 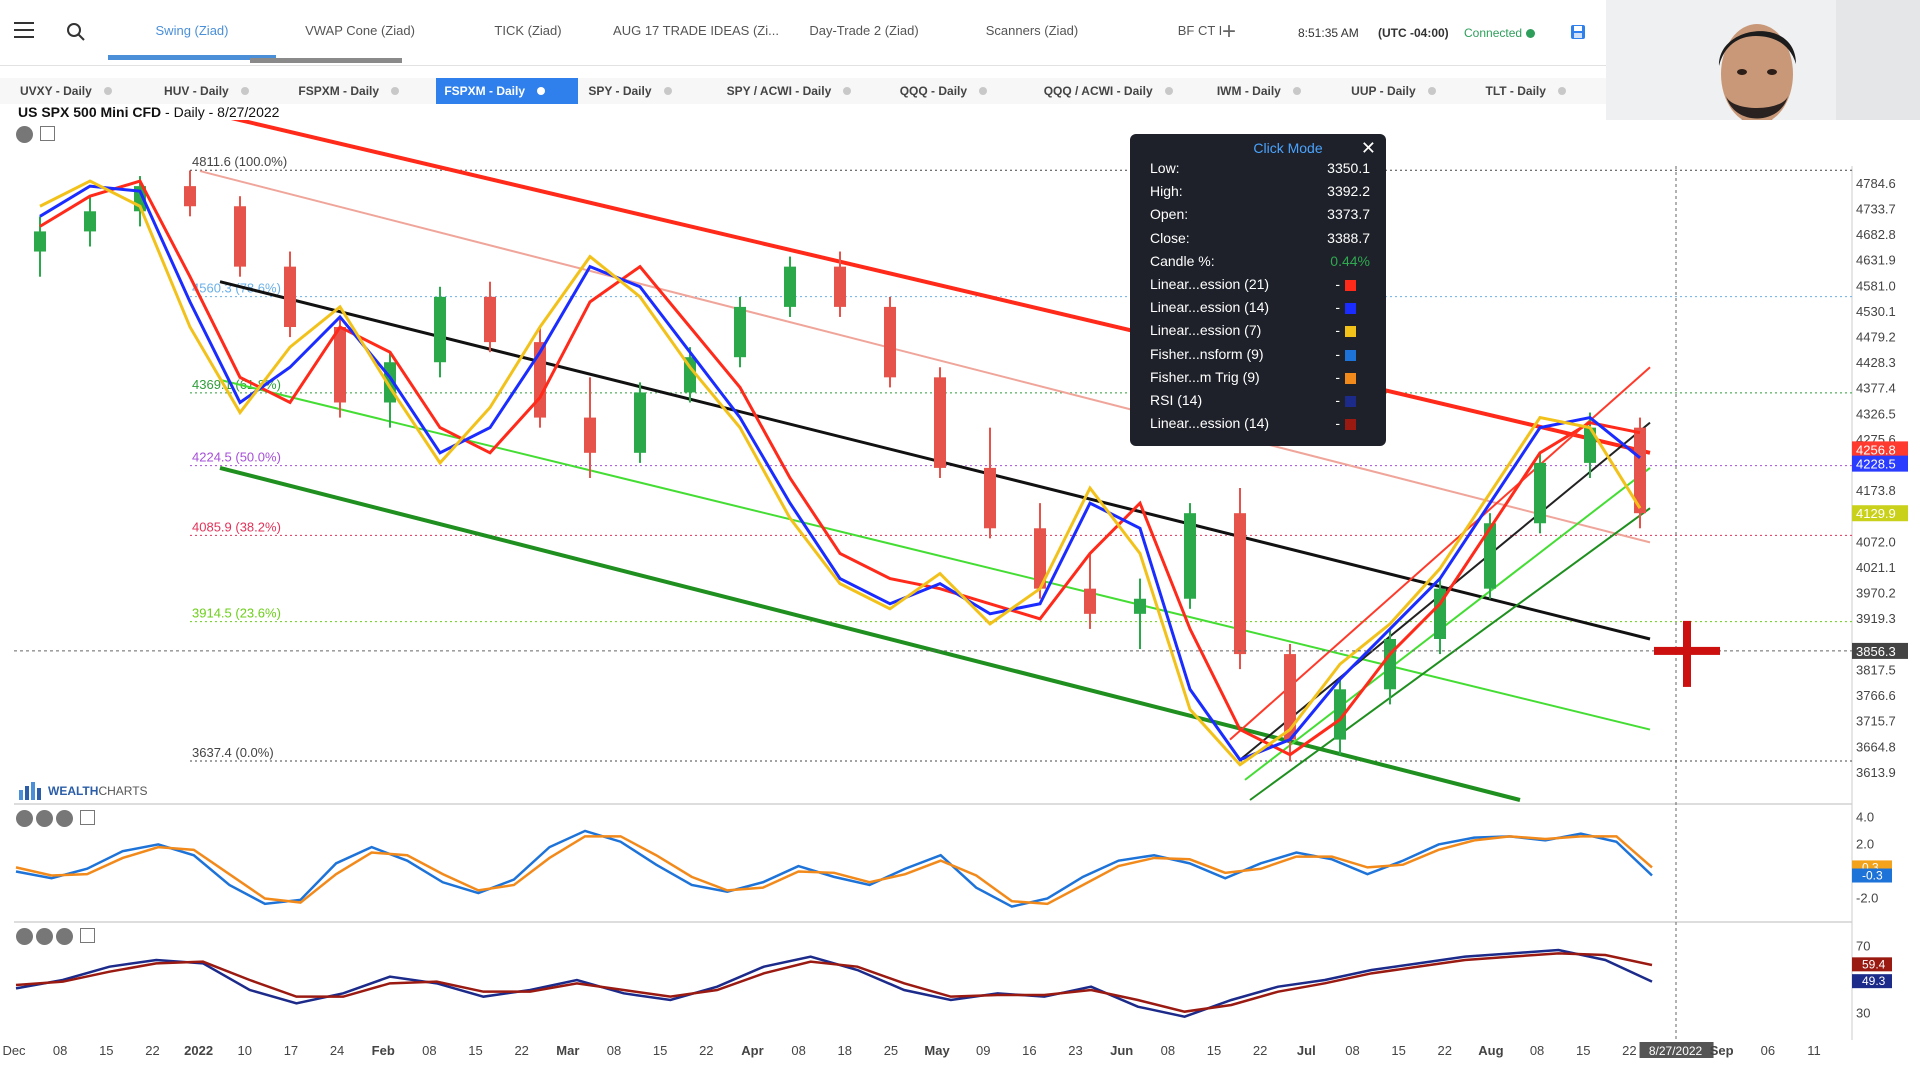 What do you see at coordinates (1876, 490) in the screenshot?
I see `price-axis-label: 4173.8` at bounding box center [1876, 490].